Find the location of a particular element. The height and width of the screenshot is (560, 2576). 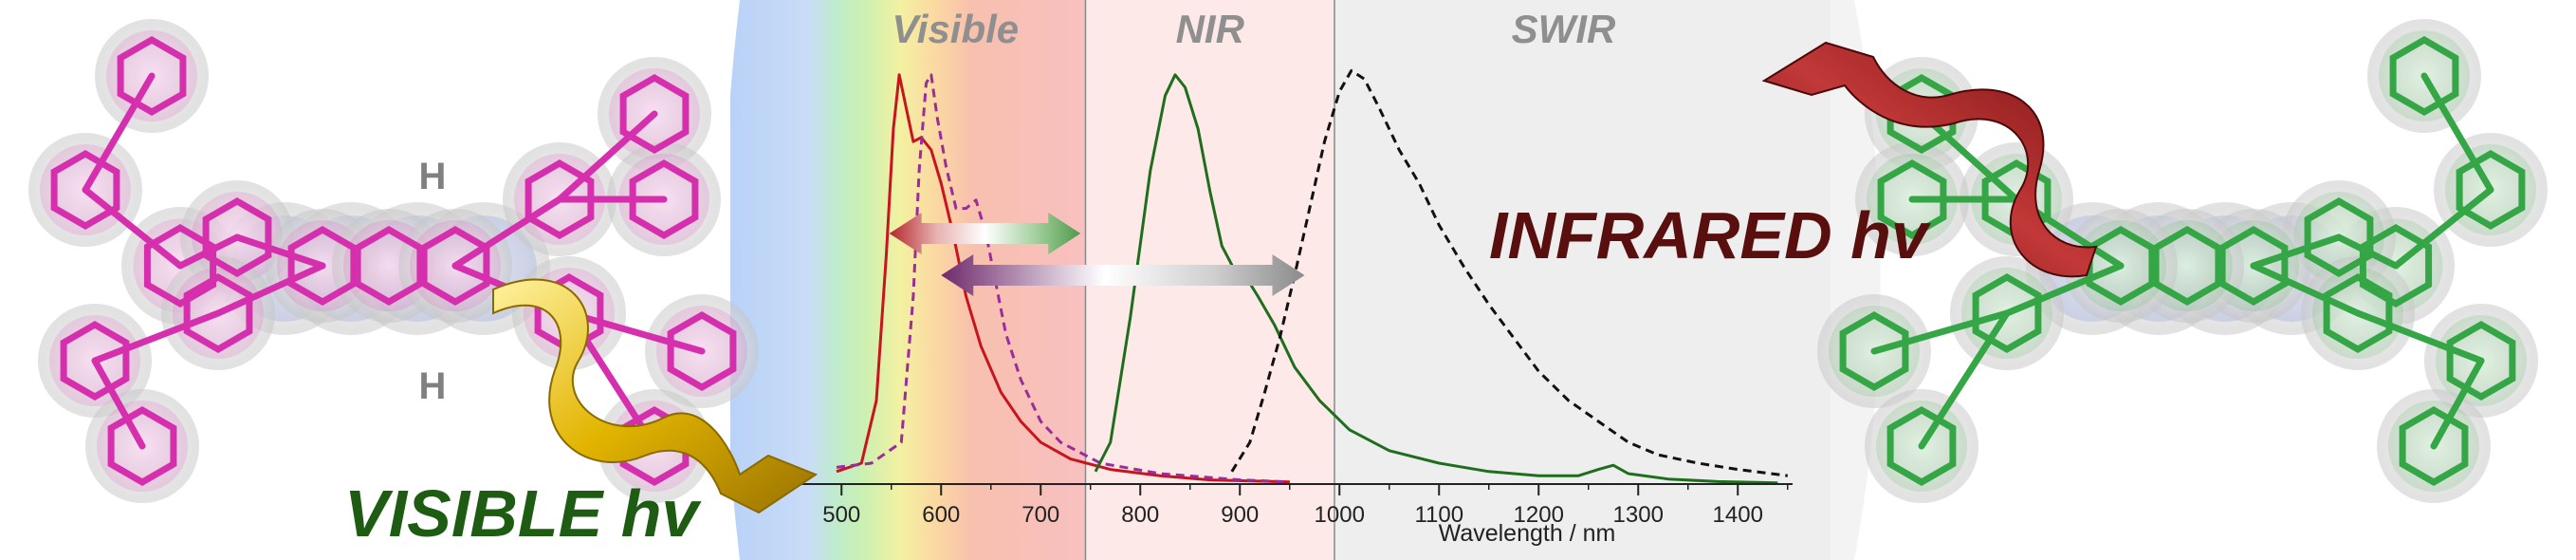

region-label-swir: SWIR is located at coordinates (1564, 29).